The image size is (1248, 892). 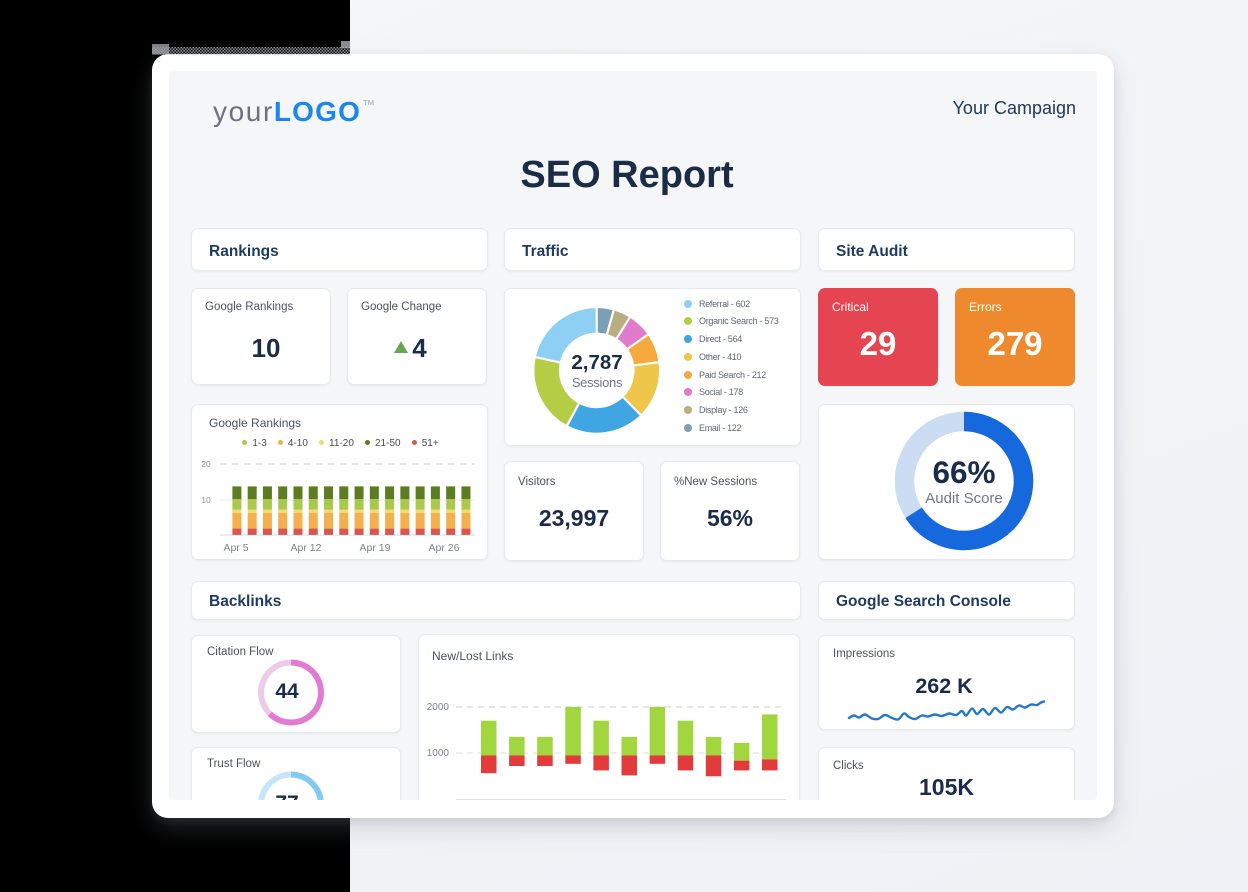 I want to click on svg-text: Apr 26, so click(x=444, y=548).